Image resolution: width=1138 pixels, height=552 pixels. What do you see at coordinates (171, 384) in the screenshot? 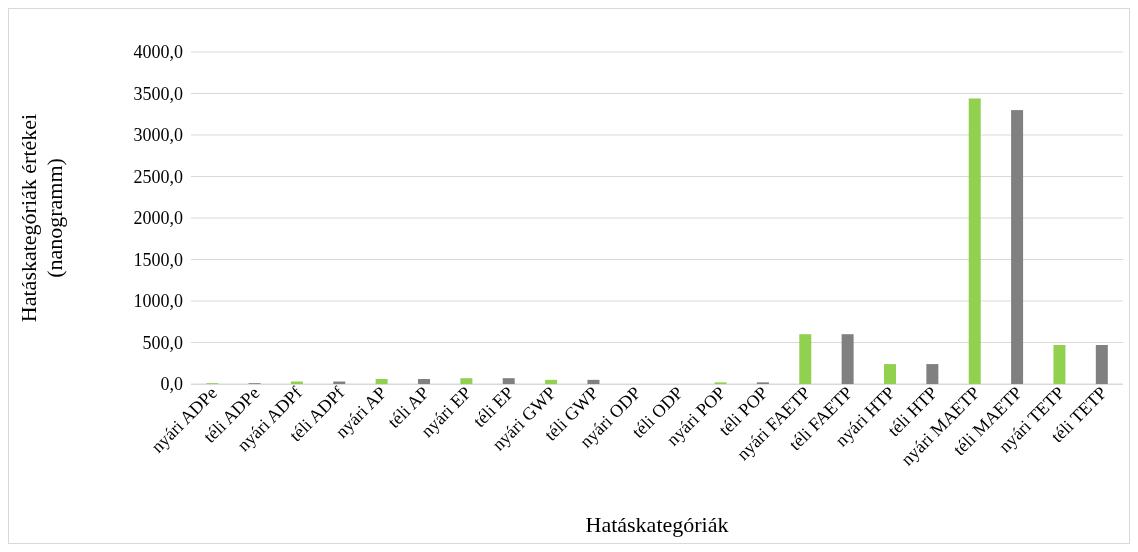
I see `y-tick-label: 0,0` at bounding box center [171, 384].